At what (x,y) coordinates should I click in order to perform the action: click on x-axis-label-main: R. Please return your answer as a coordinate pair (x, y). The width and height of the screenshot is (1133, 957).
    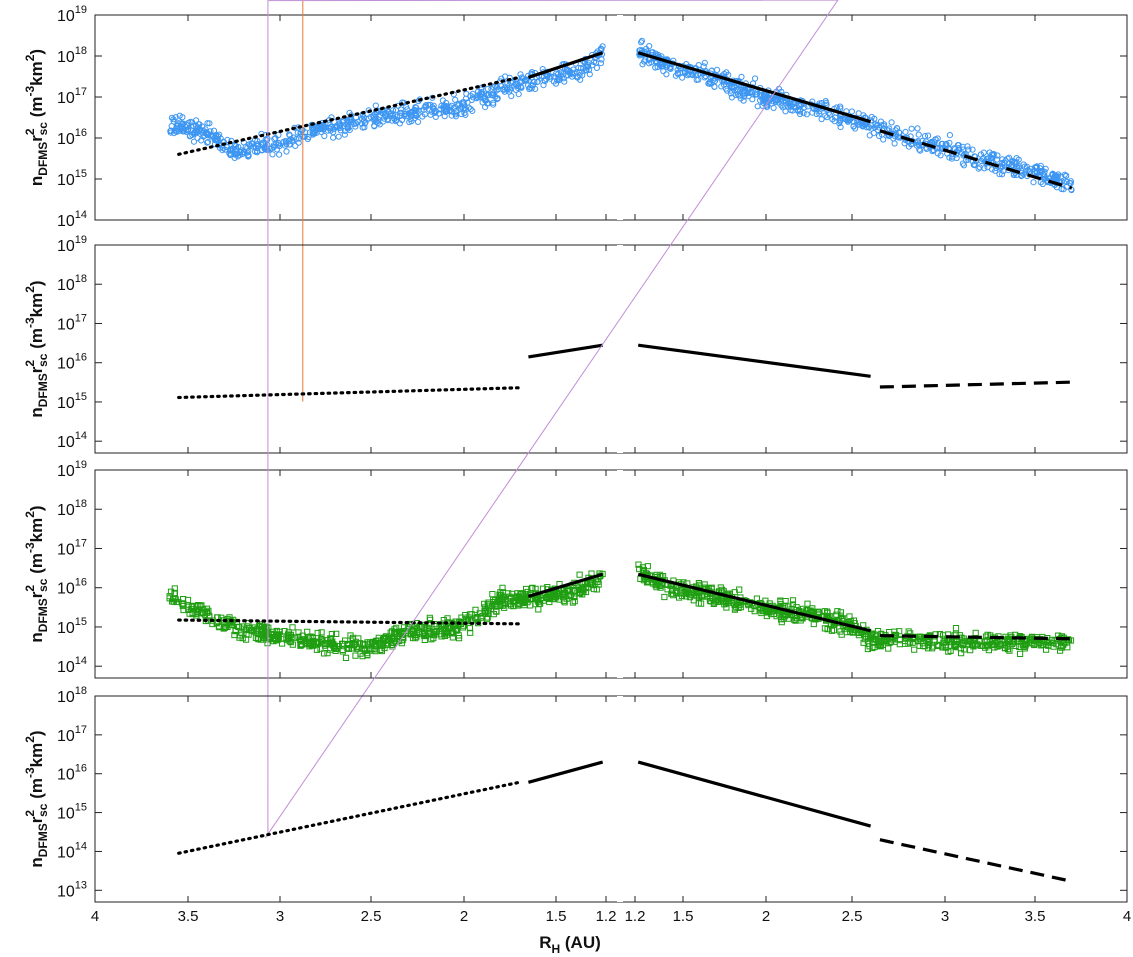
    Looking at the image, I should click on (545, 942).